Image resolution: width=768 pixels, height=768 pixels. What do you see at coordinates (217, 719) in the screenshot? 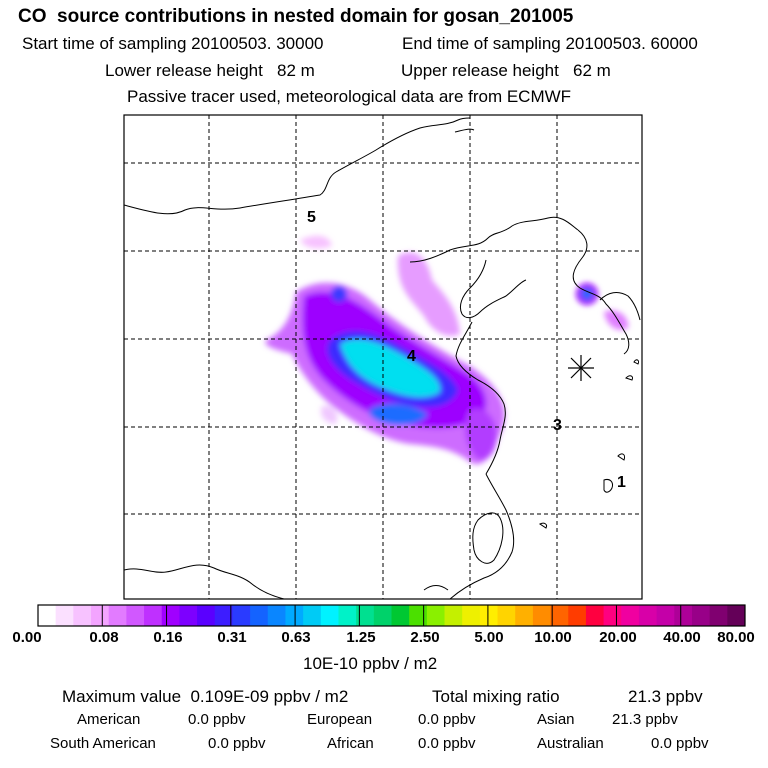
I see `american-value: 0.0 ppbv` at bounding box center [217, 719].